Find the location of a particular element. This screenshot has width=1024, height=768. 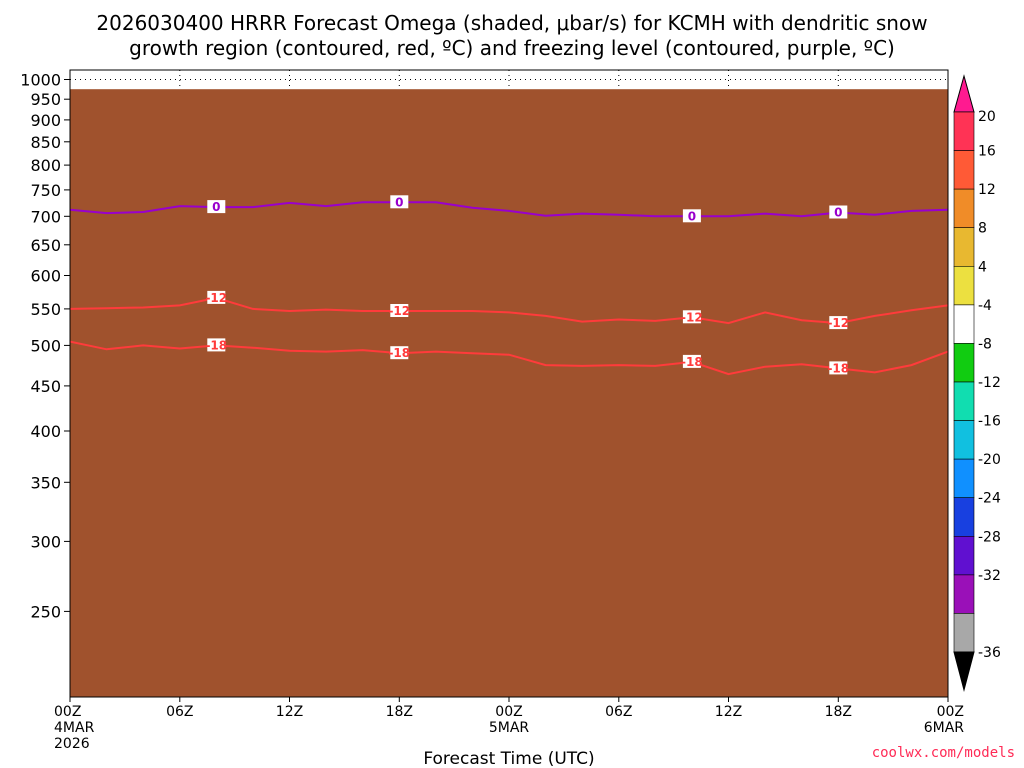

y-tick-label: 650 is located at coordinates (45, 245).